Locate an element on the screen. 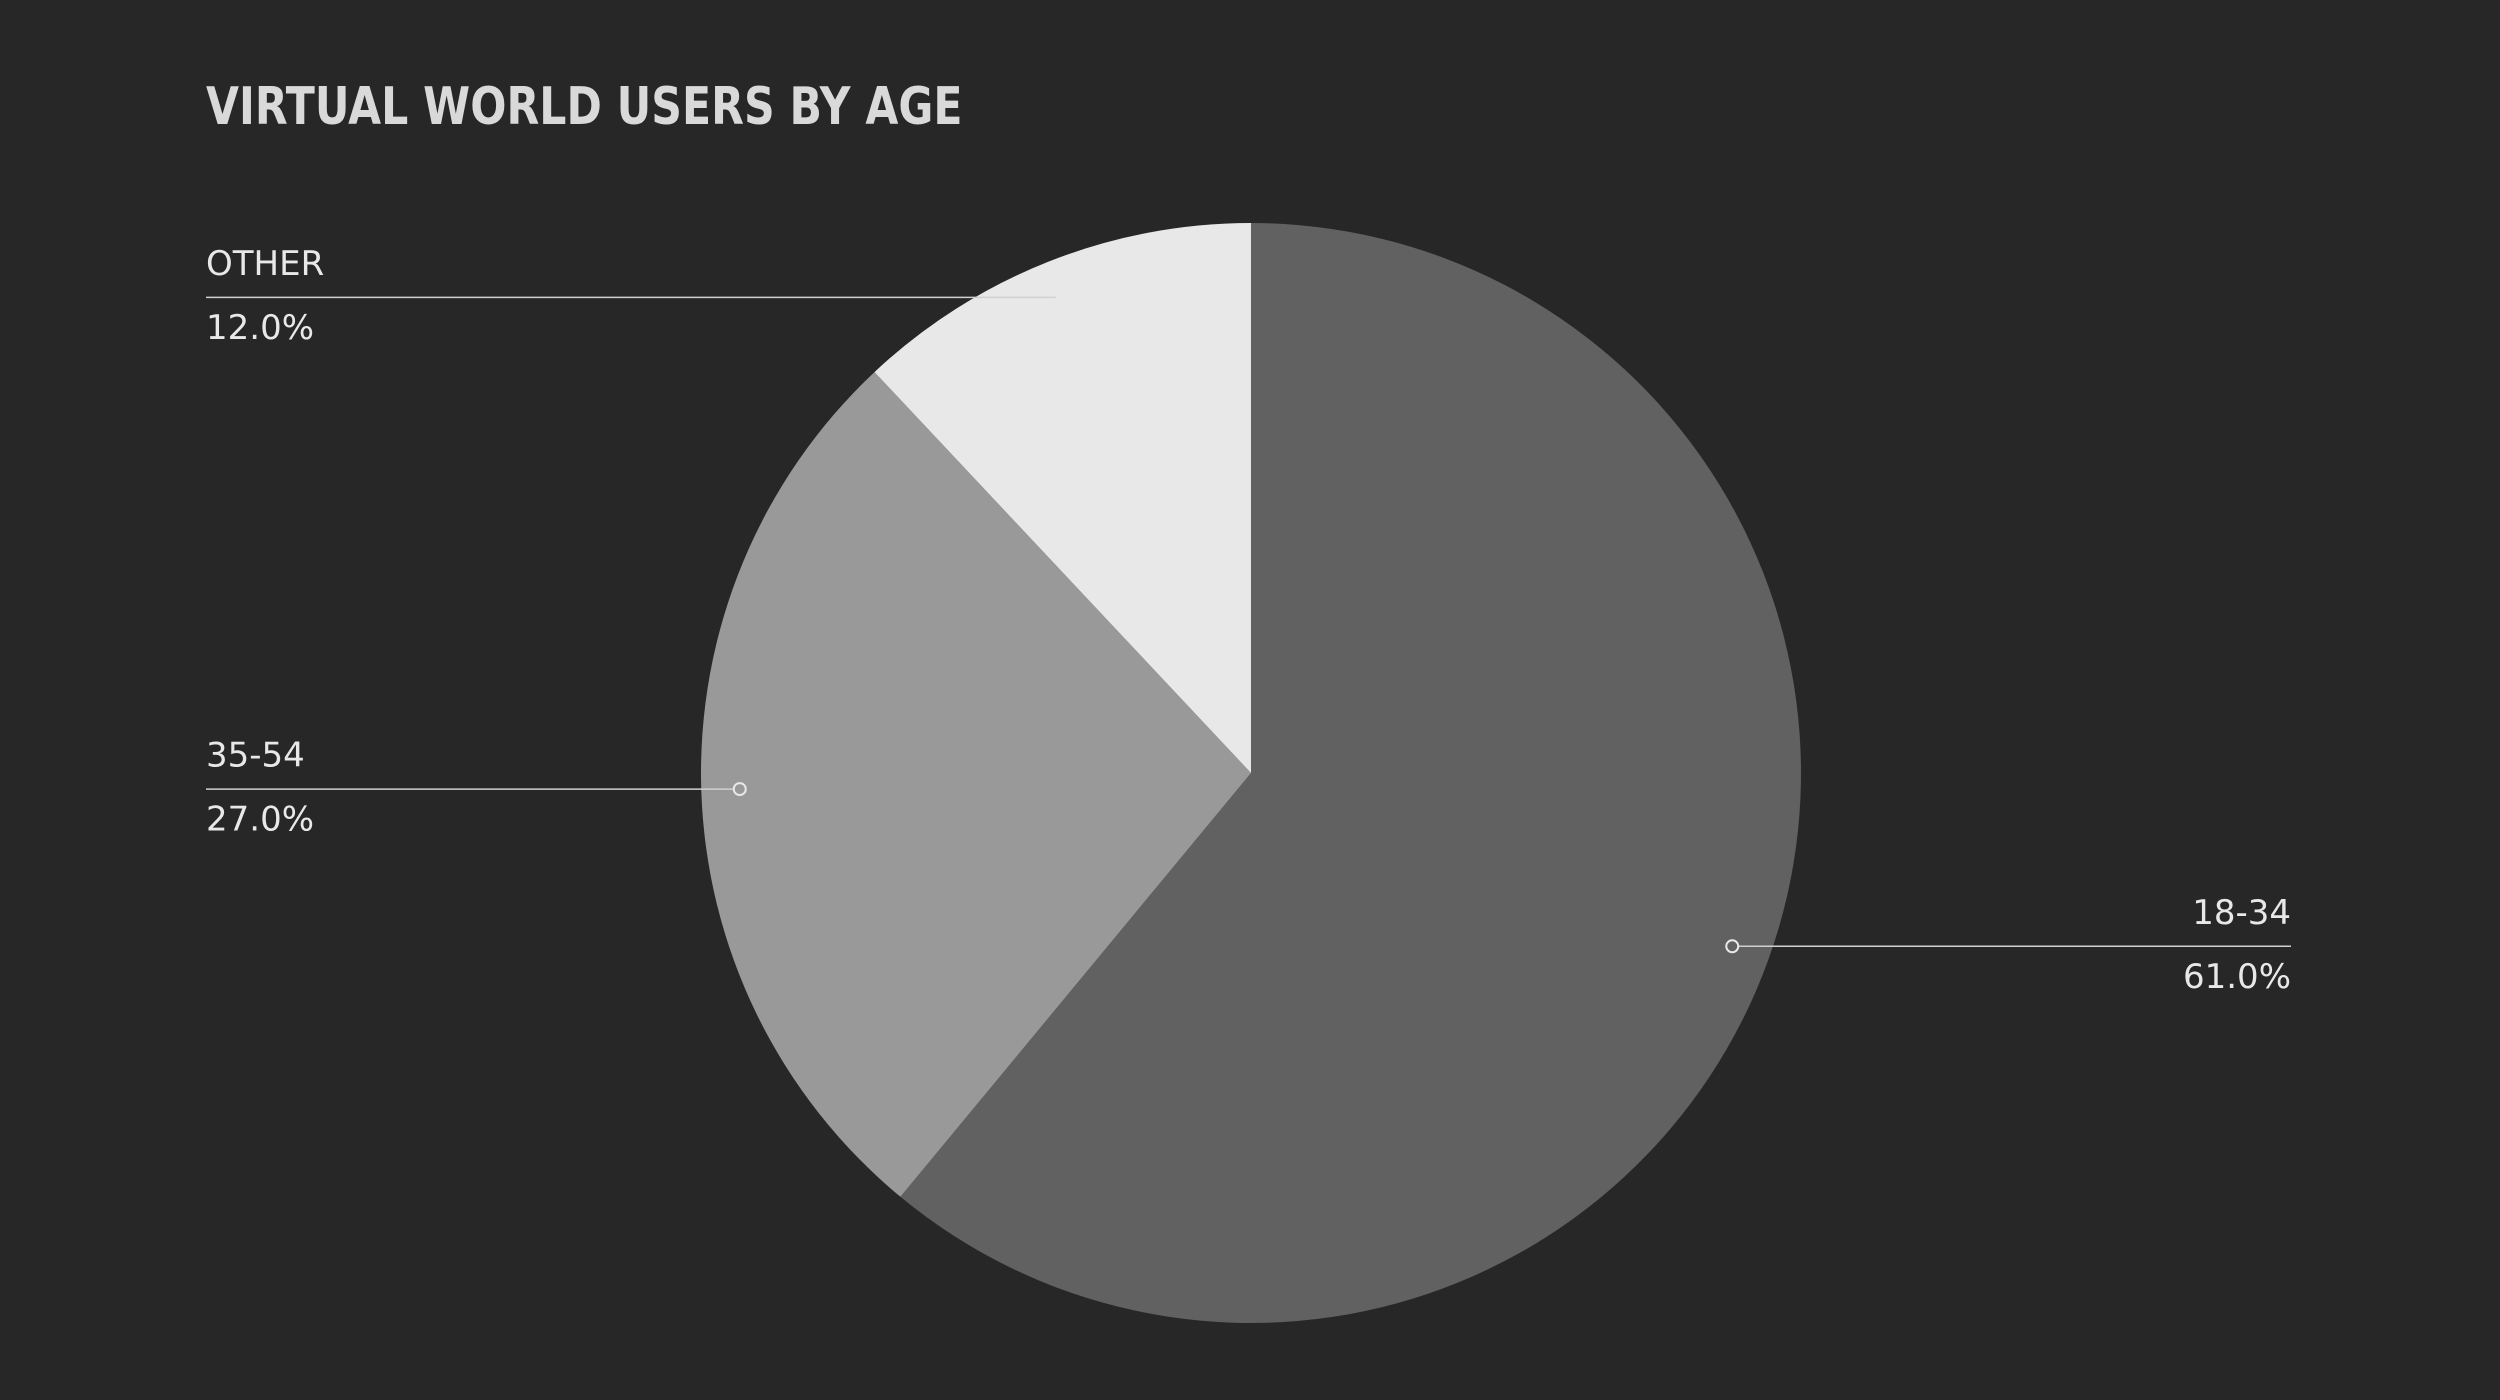 The image size is (2500, 1400). slice-label: 35-54 is located at coordinates (255, 756).